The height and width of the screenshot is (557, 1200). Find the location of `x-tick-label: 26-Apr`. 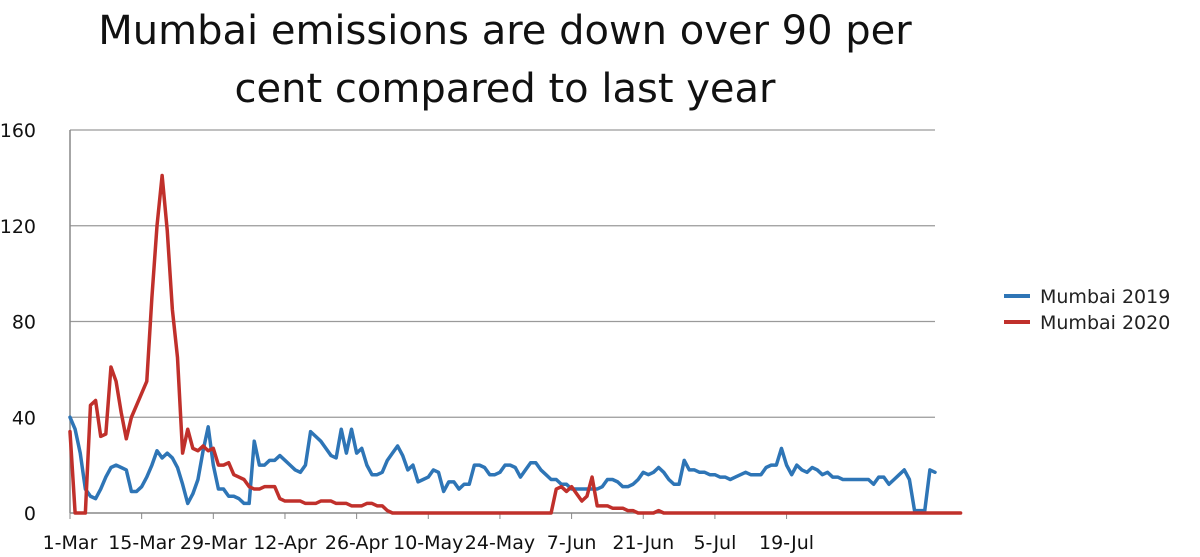

x-tick-label: 26-Apr is located at coordinates (357, 543).